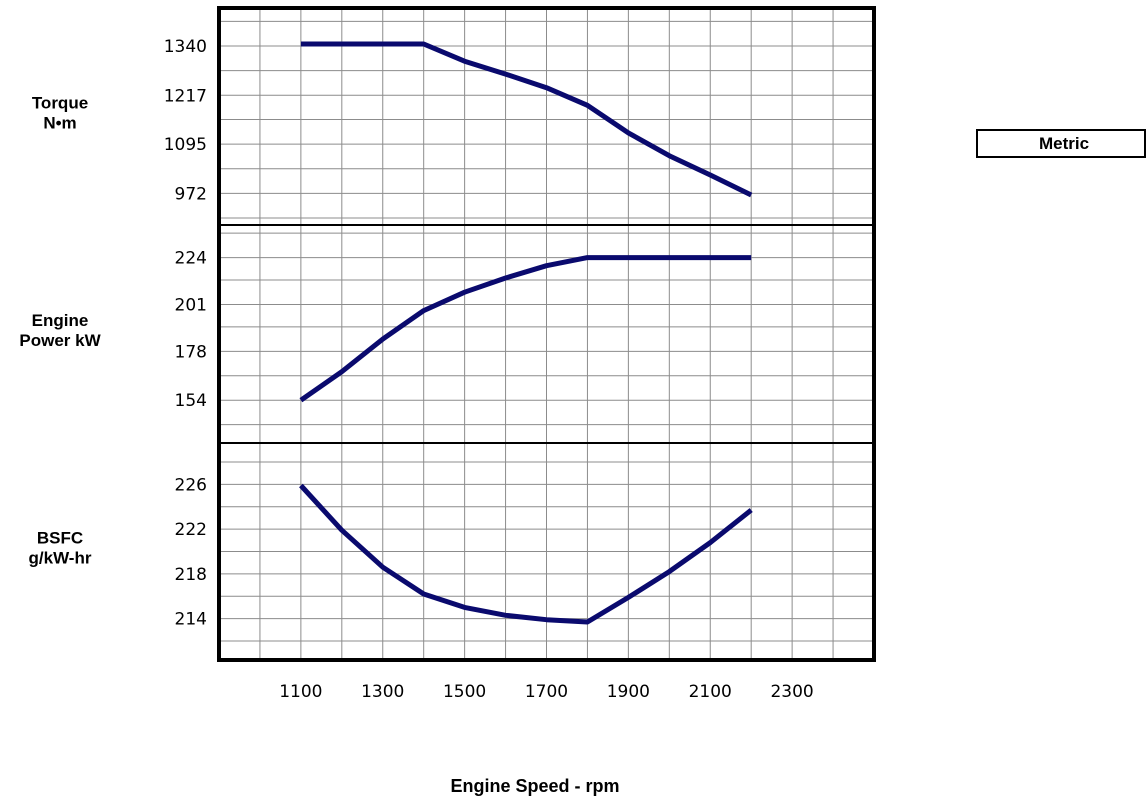 The height and width of the screenshot is (798, 1146). I want to click on x-tick-label: 1100, so click(300, 692).